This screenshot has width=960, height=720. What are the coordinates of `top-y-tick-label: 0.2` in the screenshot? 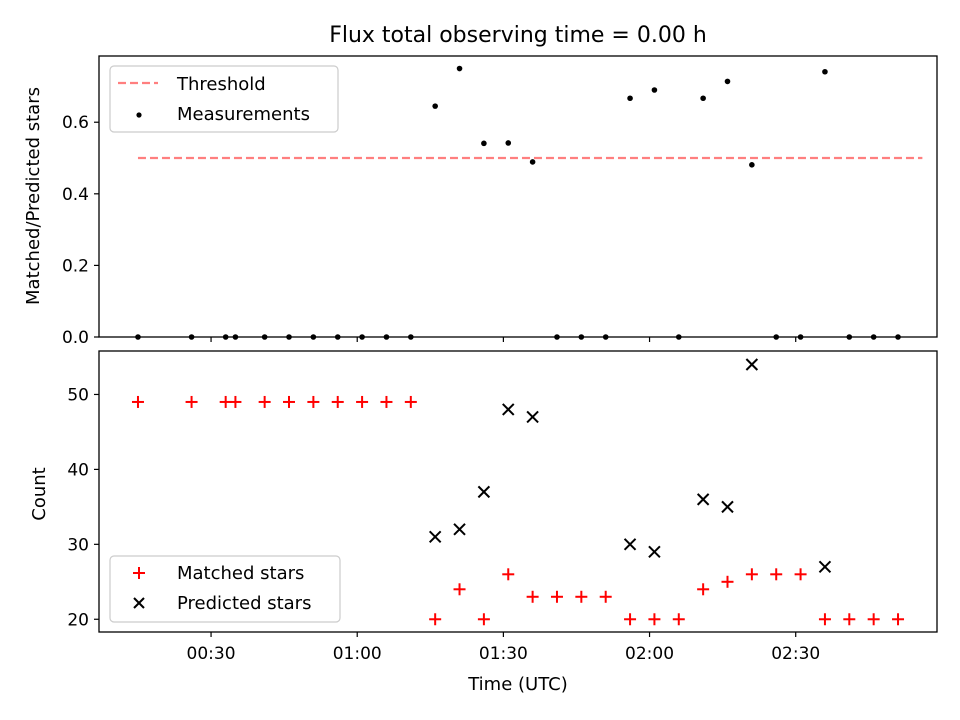 It's located at (75, 266).